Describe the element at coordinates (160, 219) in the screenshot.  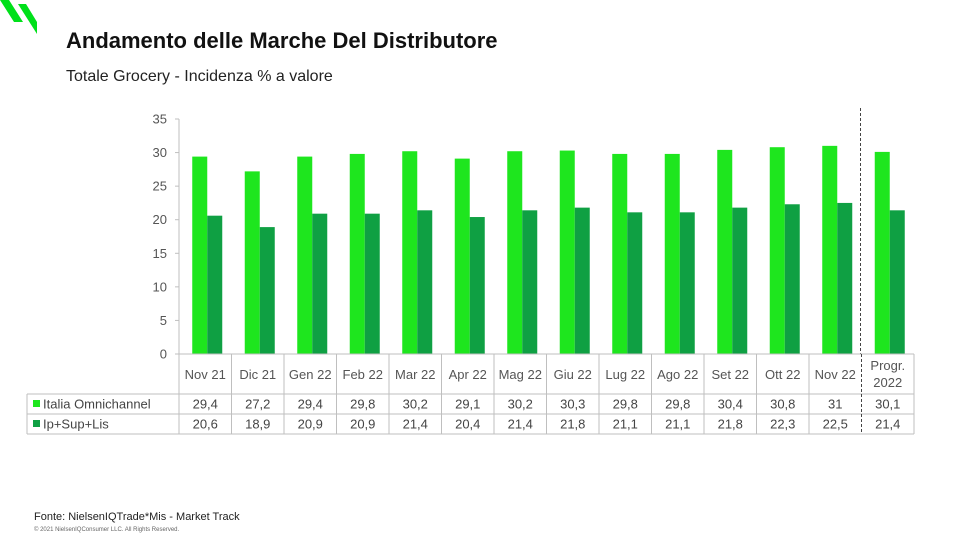
I see `y-tick-label: 20` at that location.